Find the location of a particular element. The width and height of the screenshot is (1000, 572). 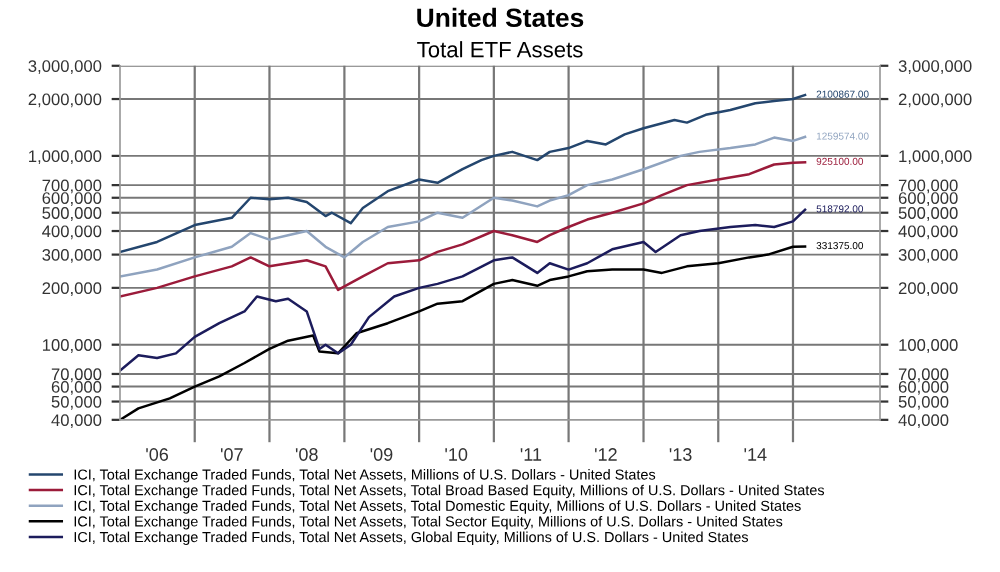

text: 60,000 is located at coordinates (76, 388).